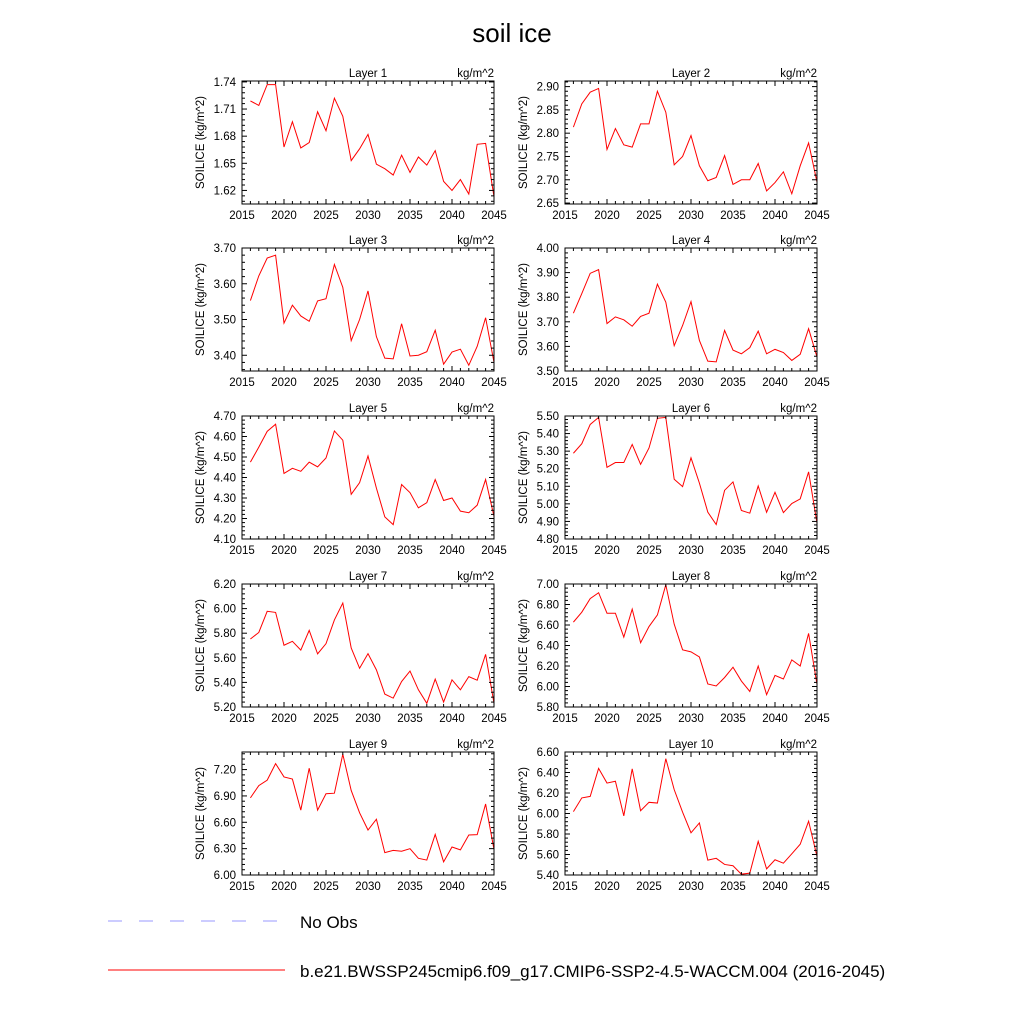  I want to click on y-tick-label: 2.90, so click(548, 88).